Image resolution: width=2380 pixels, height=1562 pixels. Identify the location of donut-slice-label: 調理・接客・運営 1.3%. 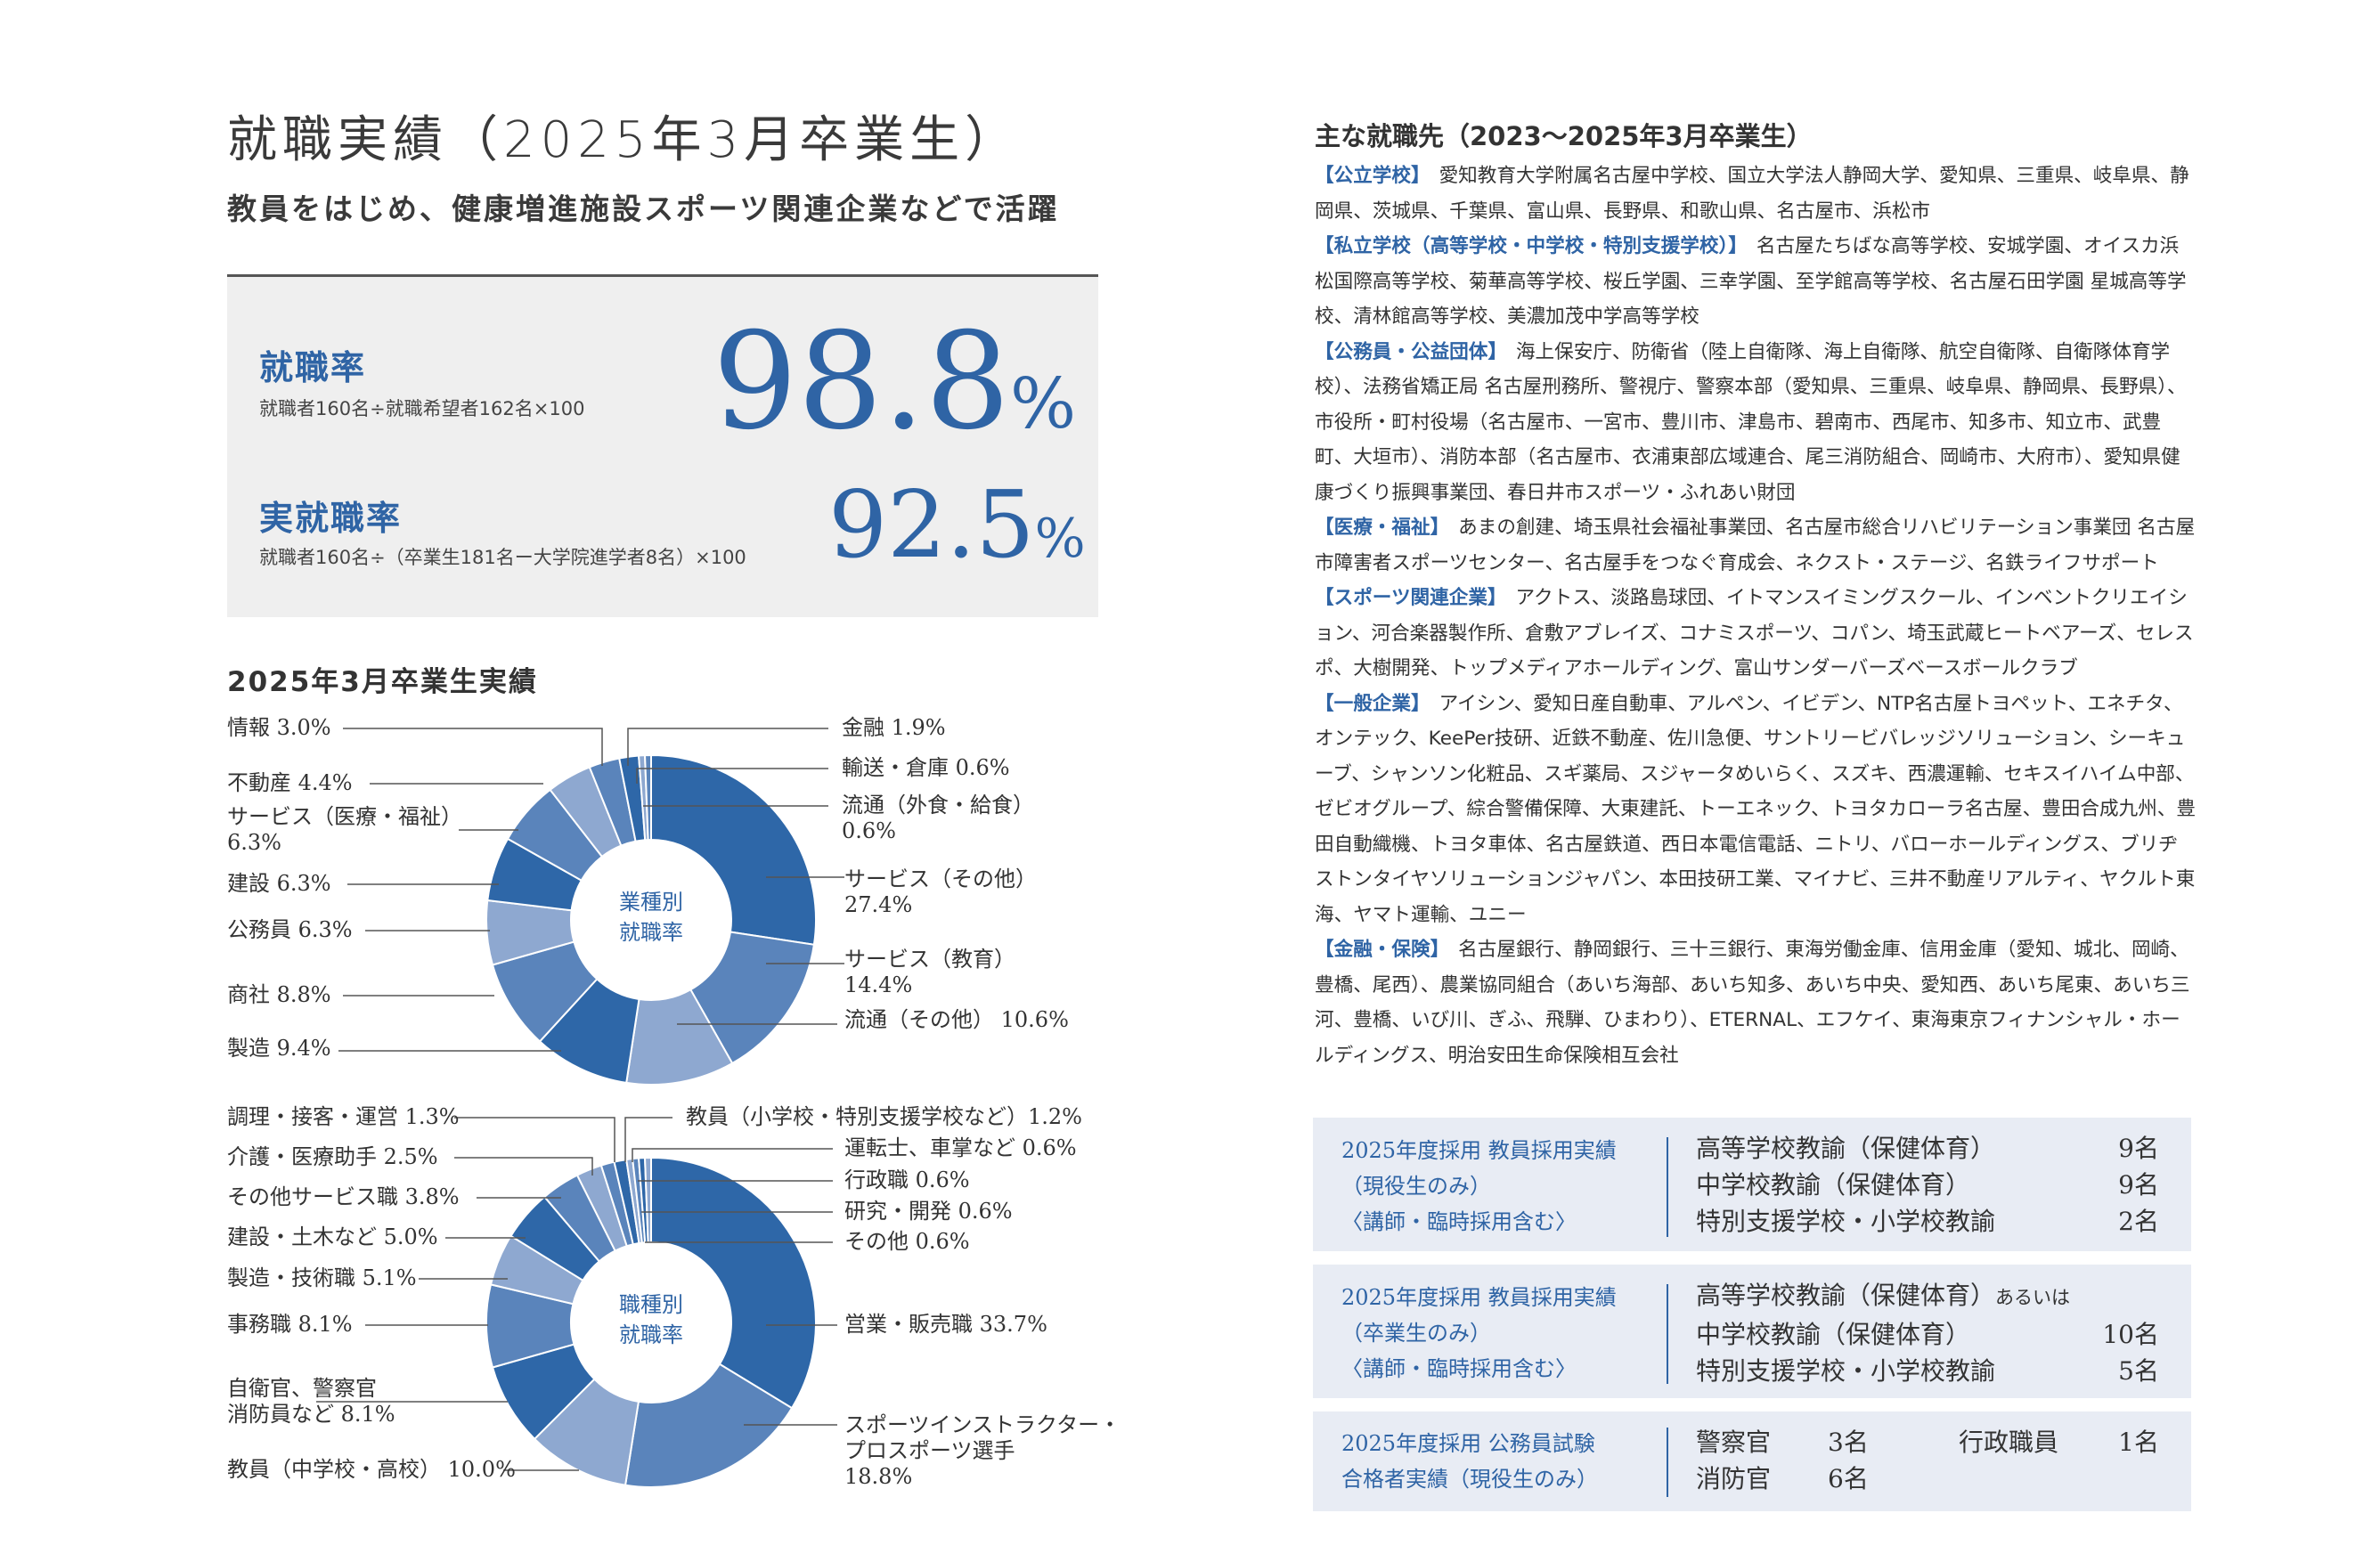
(344, 1116).